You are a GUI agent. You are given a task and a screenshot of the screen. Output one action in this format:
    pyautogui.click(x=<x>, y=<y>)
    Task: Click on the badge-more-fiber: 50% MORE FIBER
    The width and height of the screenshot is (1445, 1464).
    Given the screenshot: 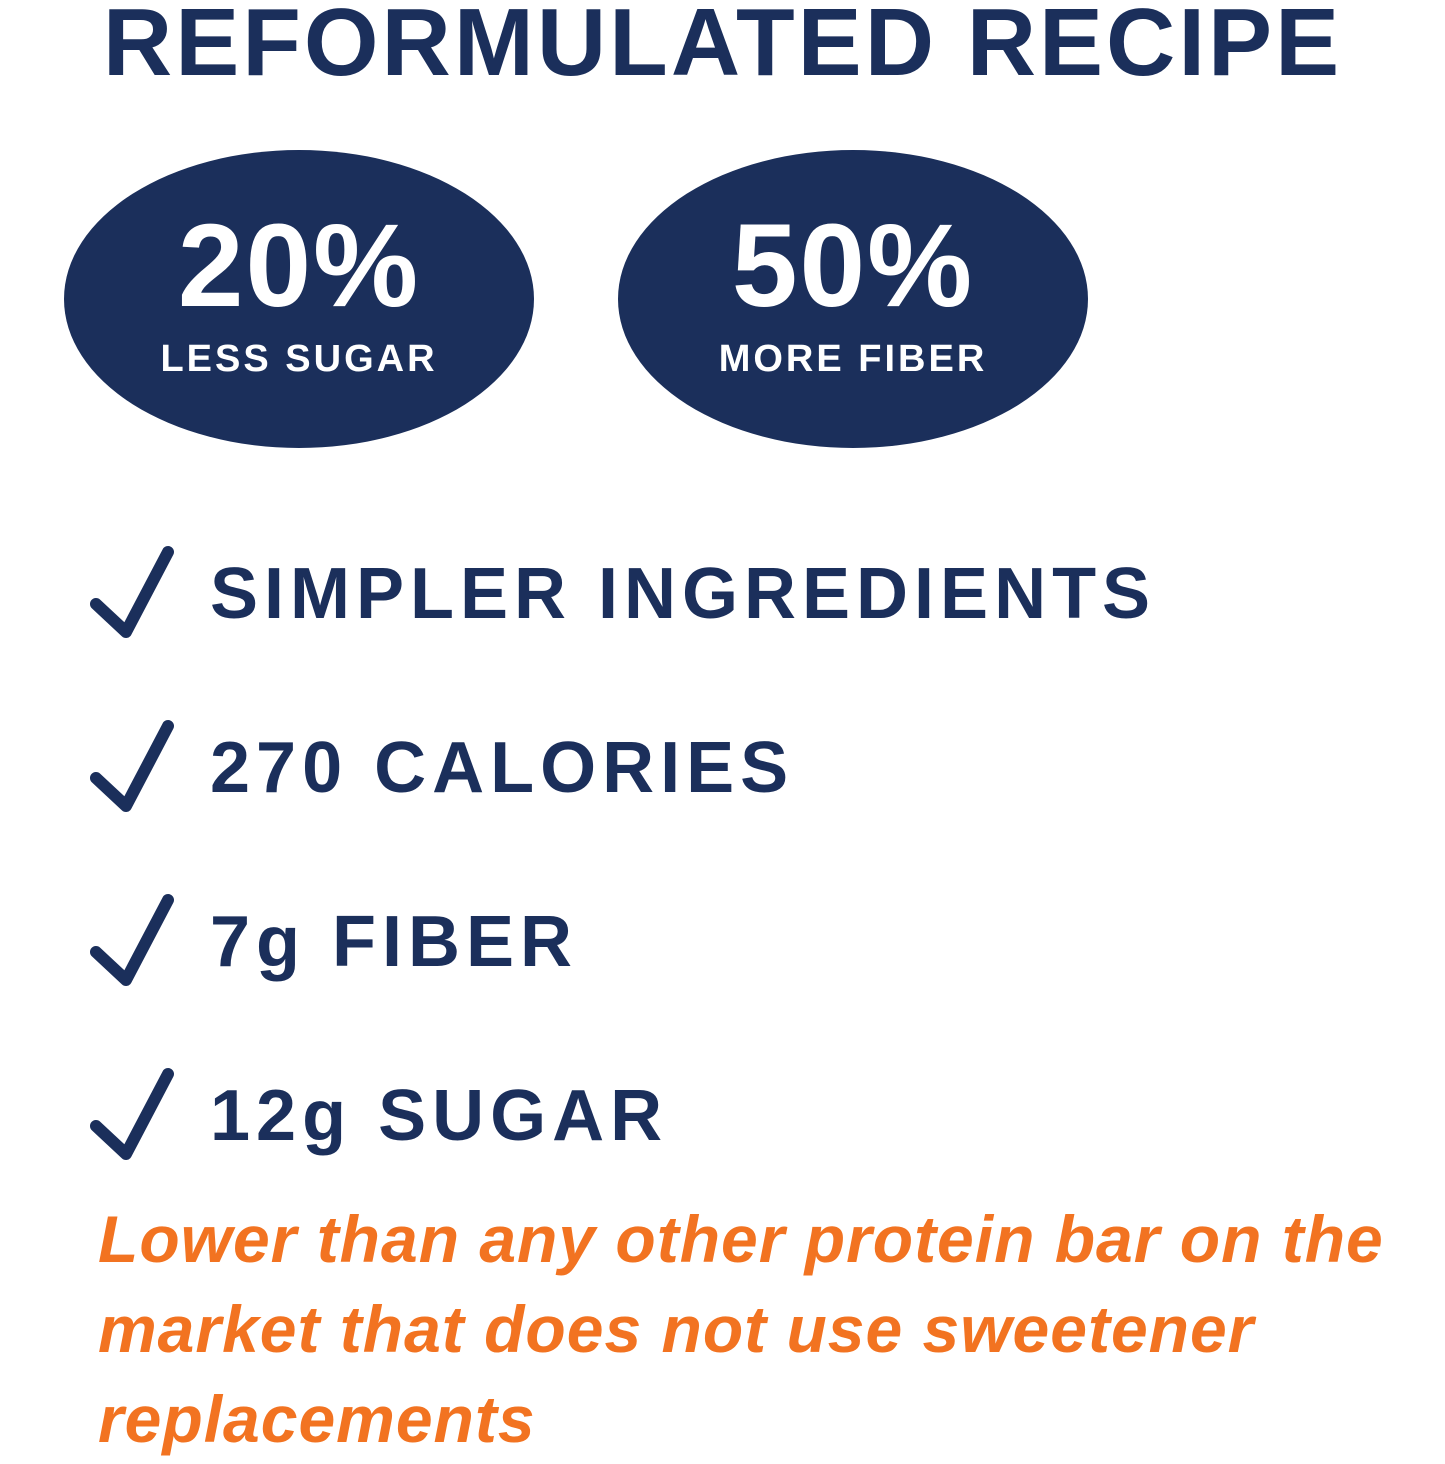 What is the action you would take?
    pyautogui.click(x=853, y=299)
    